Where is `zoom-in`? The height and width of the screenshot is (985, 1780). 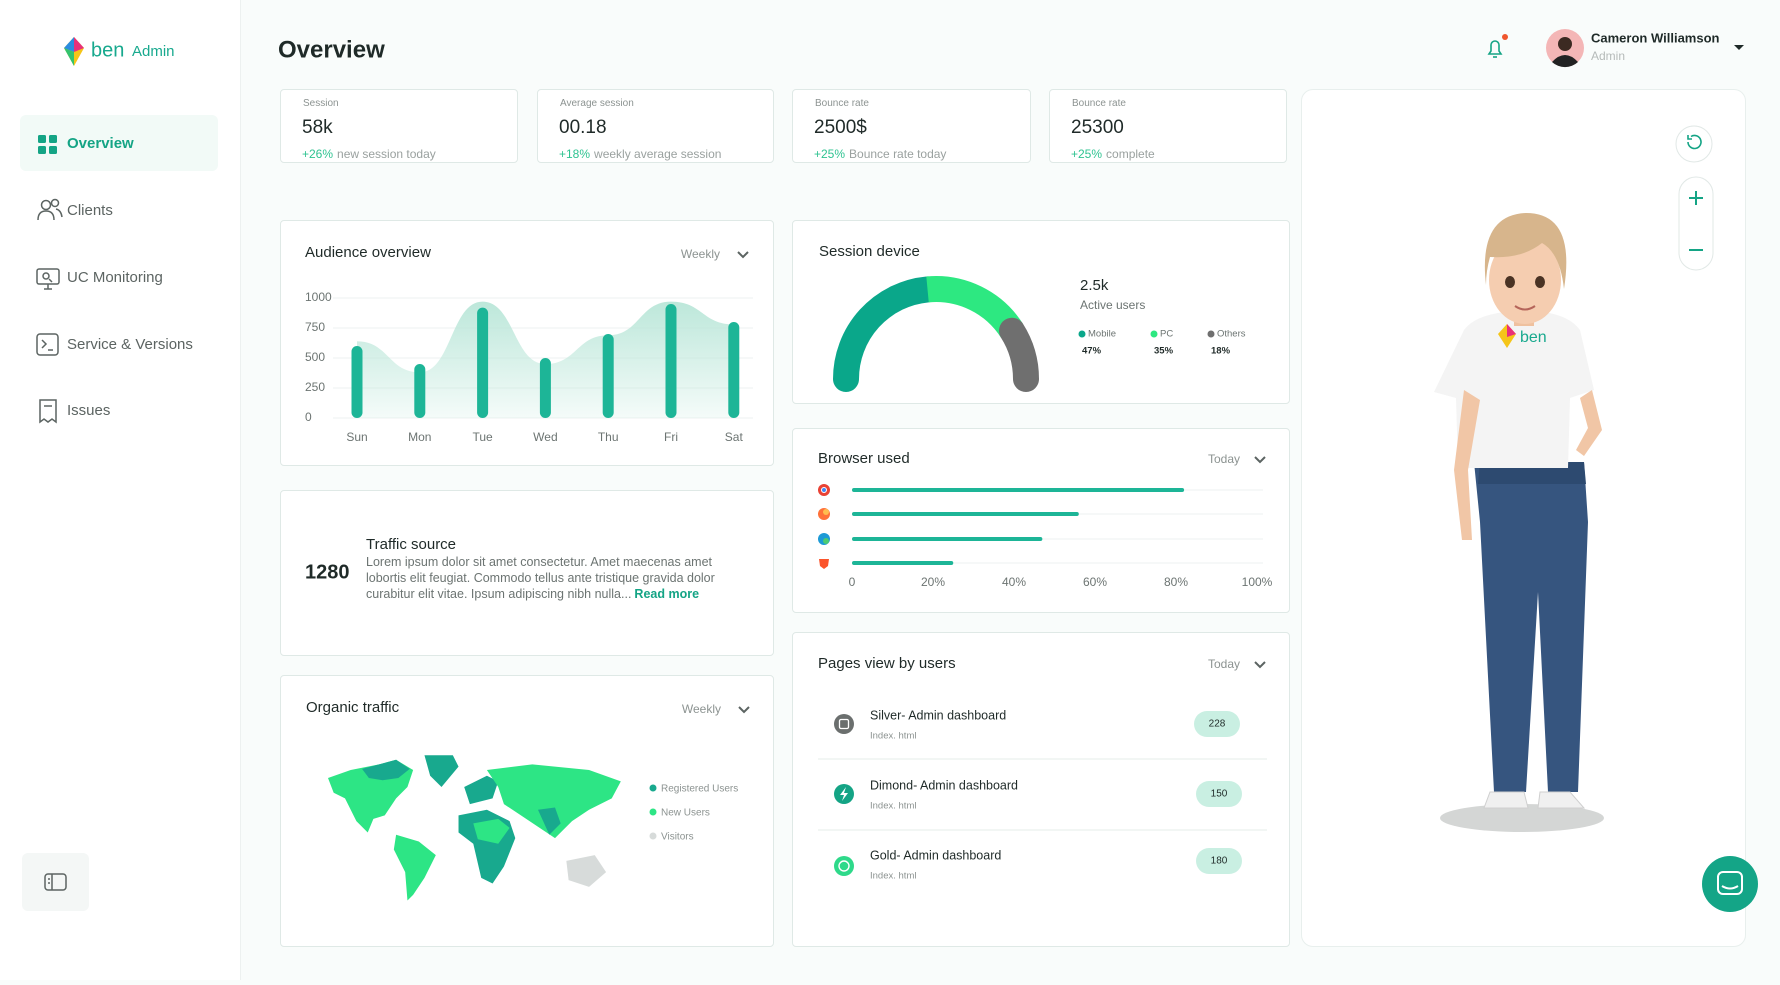
zoom-in is located at coordinates (1696, 198).